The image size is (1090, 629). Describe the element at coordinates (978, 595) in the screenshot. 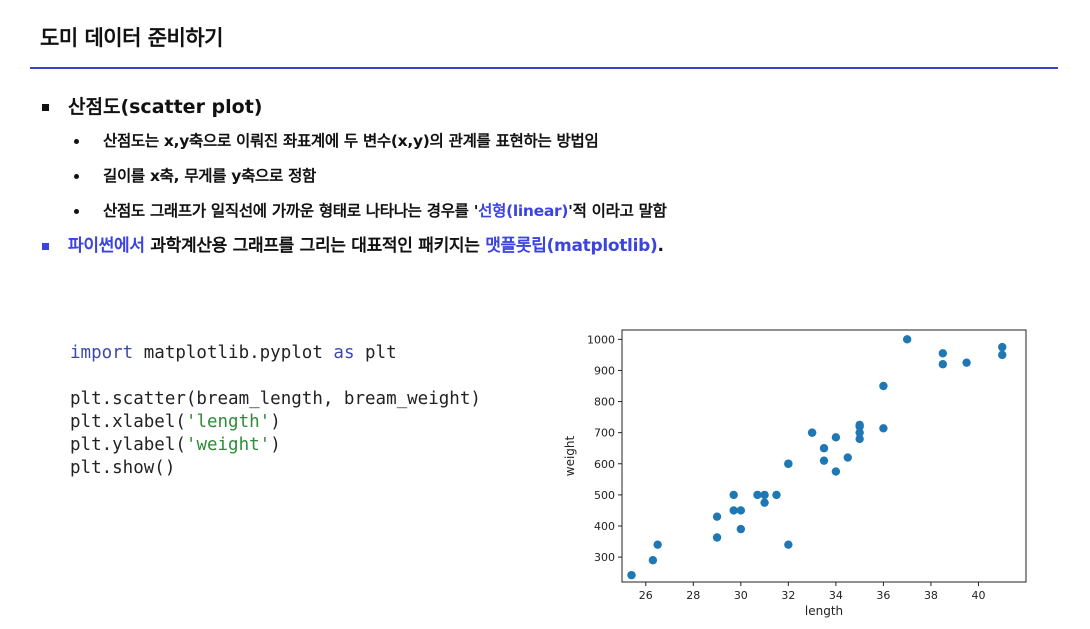

I see `x-tick-label: 40` at that location.